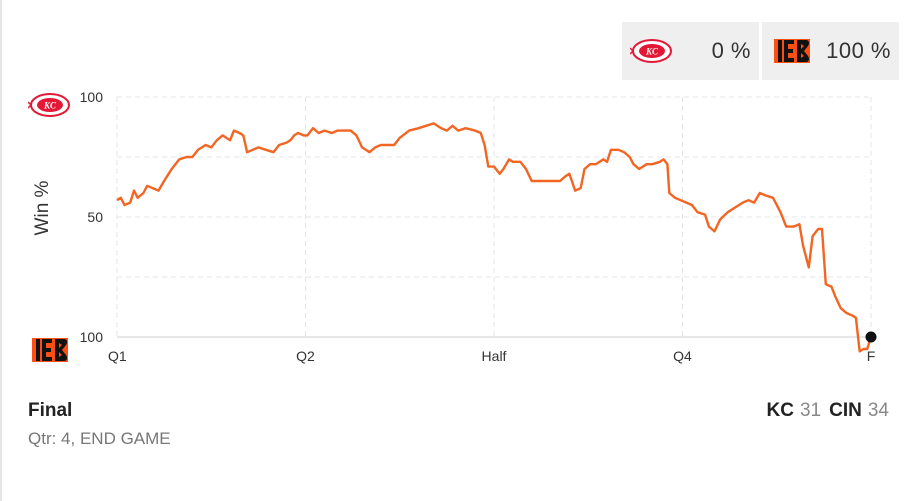 The image size is (919, 501). I want to click on cin-win-probability-box: 100 %, so click(830, 51).